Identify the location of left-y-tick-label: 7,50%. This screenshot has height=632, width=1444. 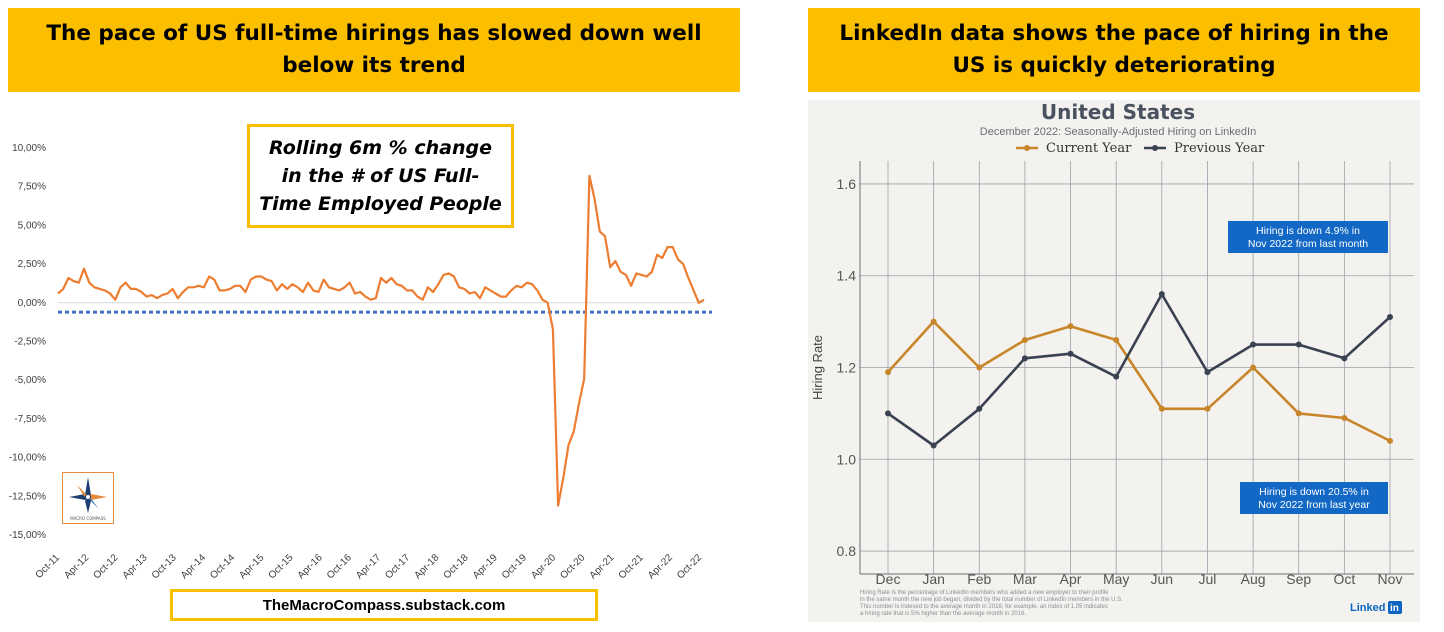
(32, 187).